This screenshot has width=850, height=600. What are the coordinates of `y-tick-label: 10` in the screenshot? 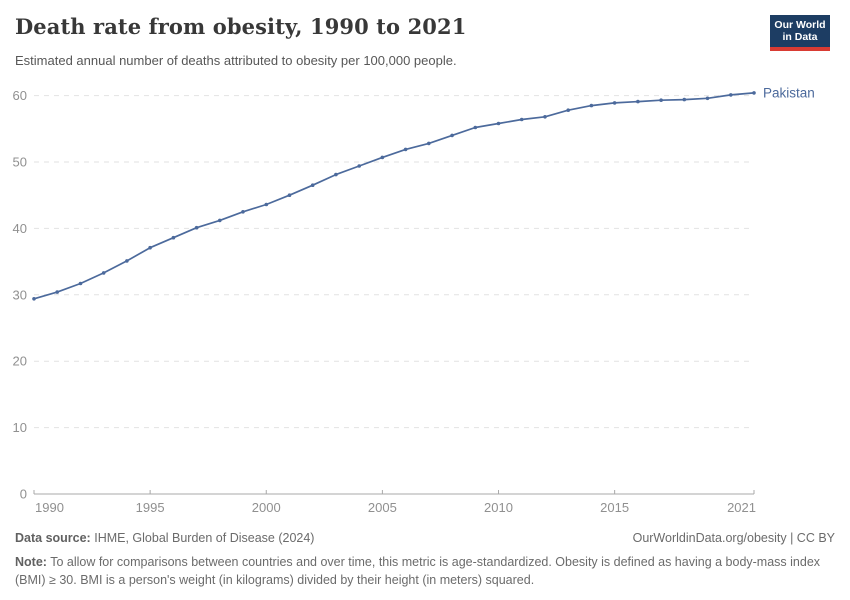 It's located at (20, 427).